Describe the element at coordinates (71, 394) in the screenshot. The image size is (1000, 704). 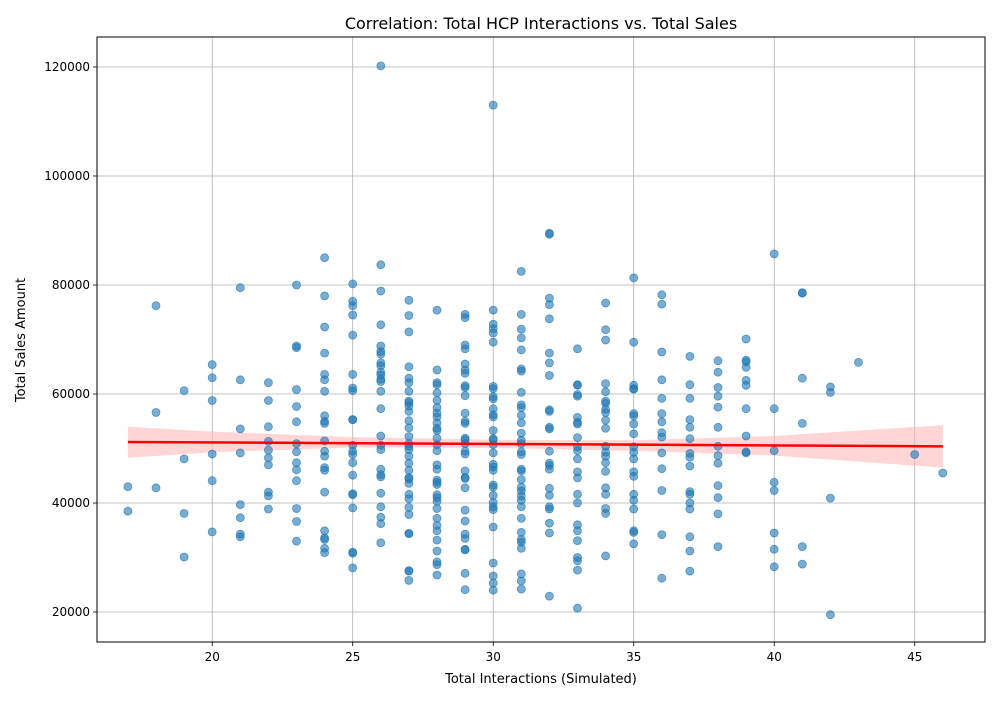
I see `y-tick-label: 60000` at that location.